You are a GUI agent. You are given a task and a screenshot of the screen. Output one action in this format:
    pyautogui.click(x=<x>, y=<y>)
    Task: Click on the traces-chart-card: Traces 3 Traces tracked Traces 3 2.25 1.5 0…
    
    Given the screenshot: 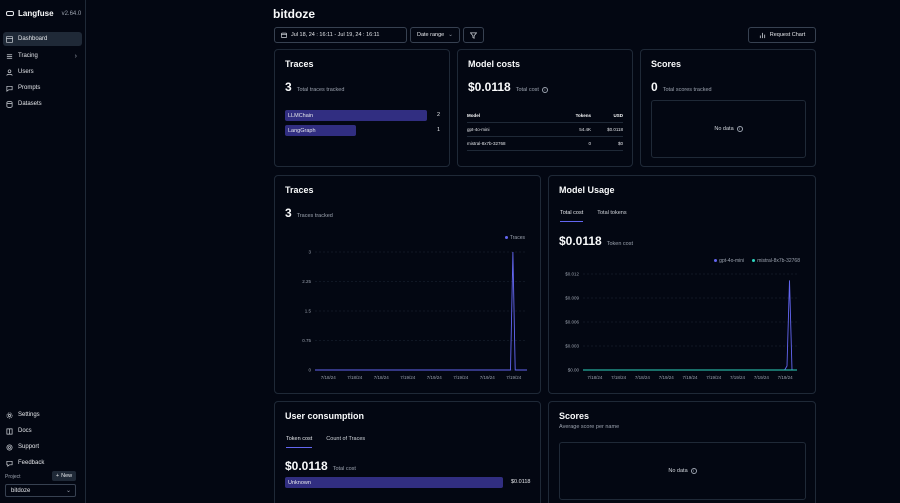 What is the action you would take?
    pyautogui.click(x=407, y=284)
    